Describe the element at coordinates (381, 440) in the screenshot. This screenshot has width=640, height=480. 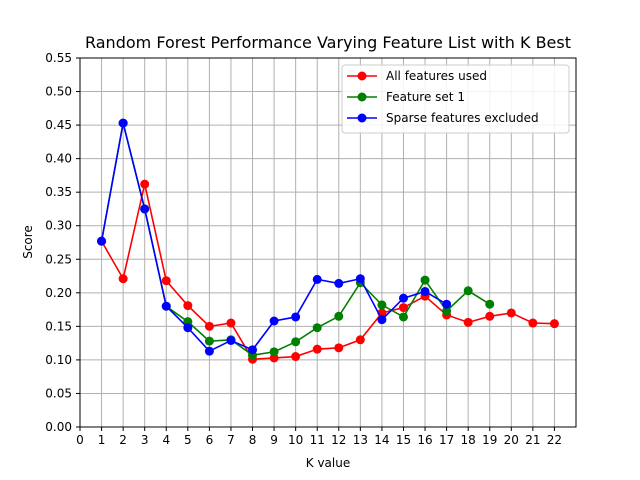
I see `x-tick-label: 14` at that location.